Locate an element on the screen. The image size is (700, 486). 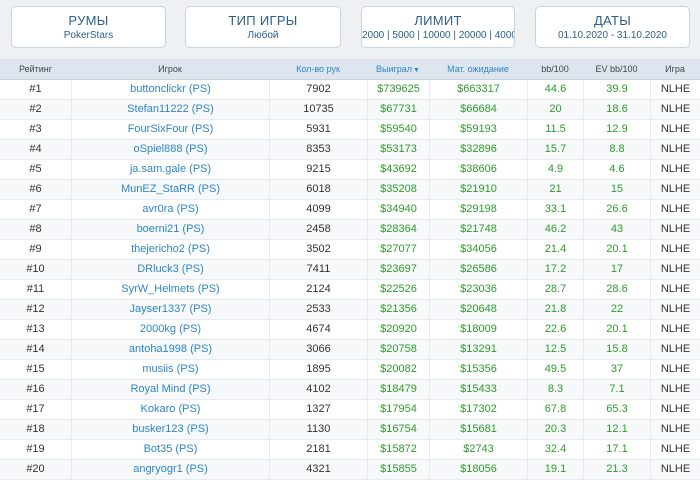
player-link: buttonclickr (PS) is located at coordinates (170, 89).